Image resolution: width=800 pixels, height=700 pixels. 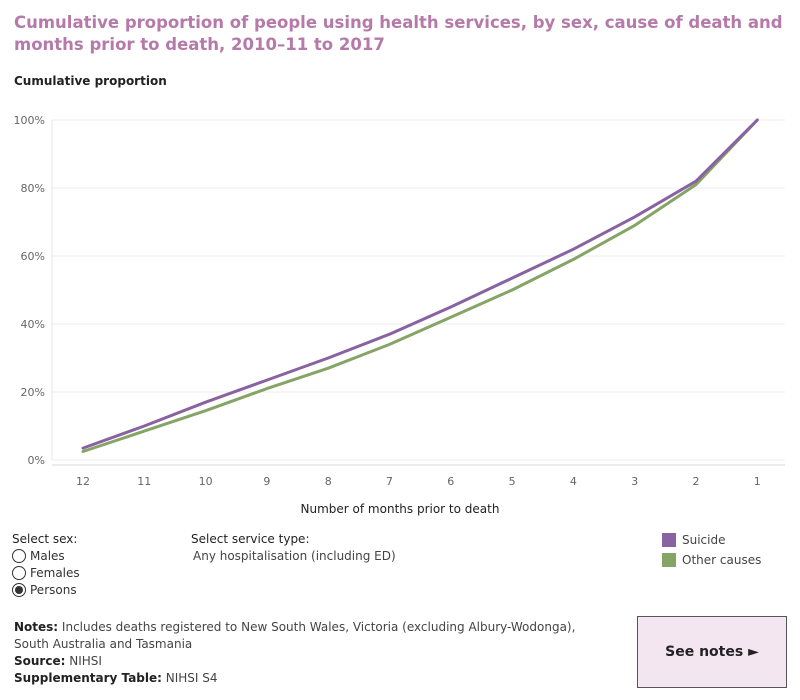 I want to click on legend-swatch-other-causes, so click(x=669, y=560).